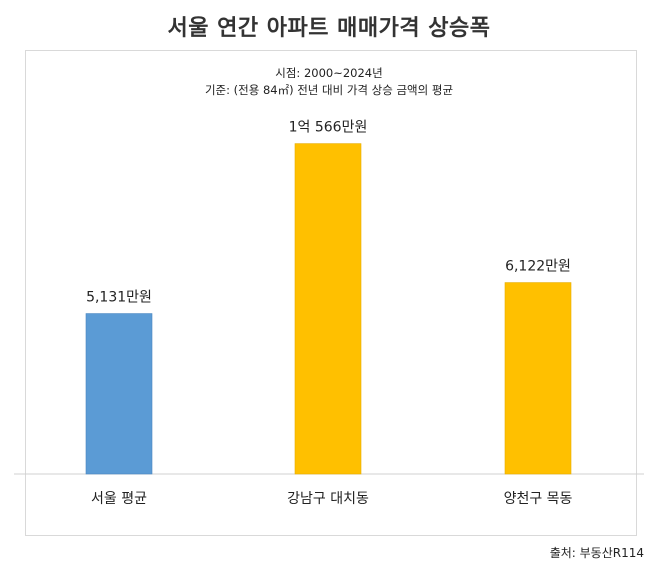 The height and width of the screenshot is (567, 658). What do you see at coordinates (328, 73) in the screenshot?
I see `subtitle-line-1: 시점: 2000~2024년` at bounding box center [328, 73].